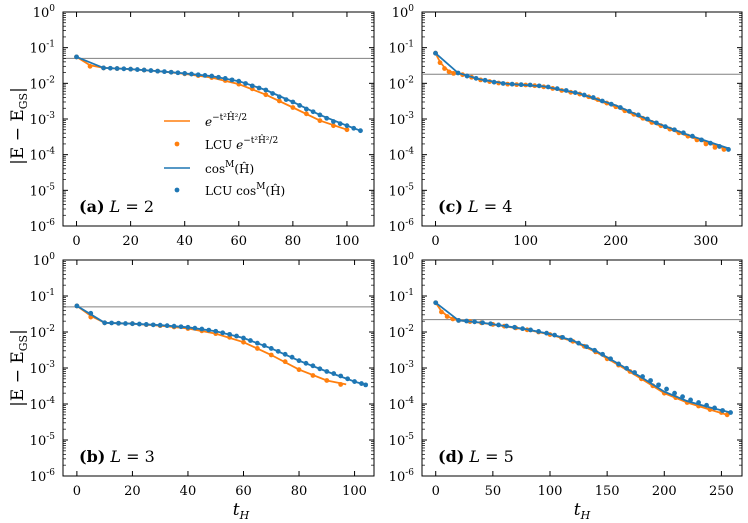 Image resolution: width=748 pixels, height=523 pixels. What do you see at coordinates (18, 332) in the screenshot?
I see `ylabel-close: |` at bounding box center [18, 332].